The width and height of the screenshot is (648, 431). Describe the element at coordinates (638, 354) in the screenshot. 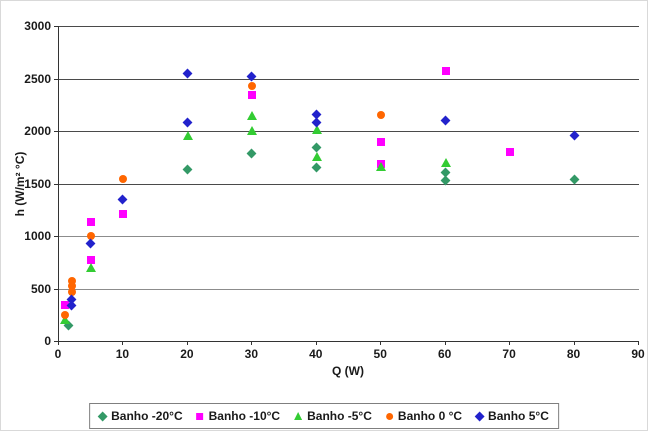

I see `x-tick-label: 90` at that location.